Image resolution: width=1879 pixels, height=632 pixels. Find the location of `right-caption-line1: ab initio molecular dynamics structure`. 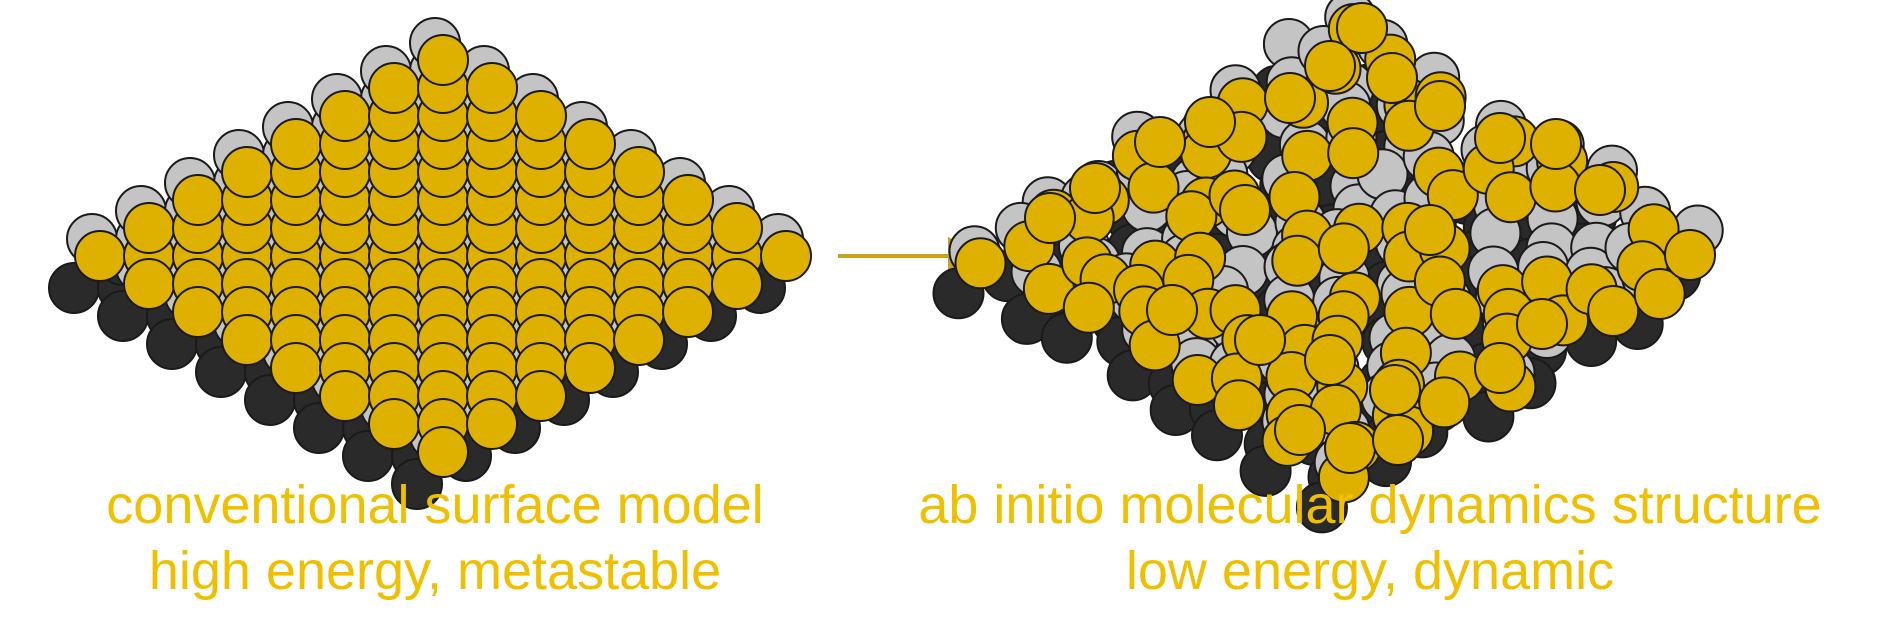

right-caption-line1: ab initio molecular dynamics structure is located at coordinates (1370, 505).